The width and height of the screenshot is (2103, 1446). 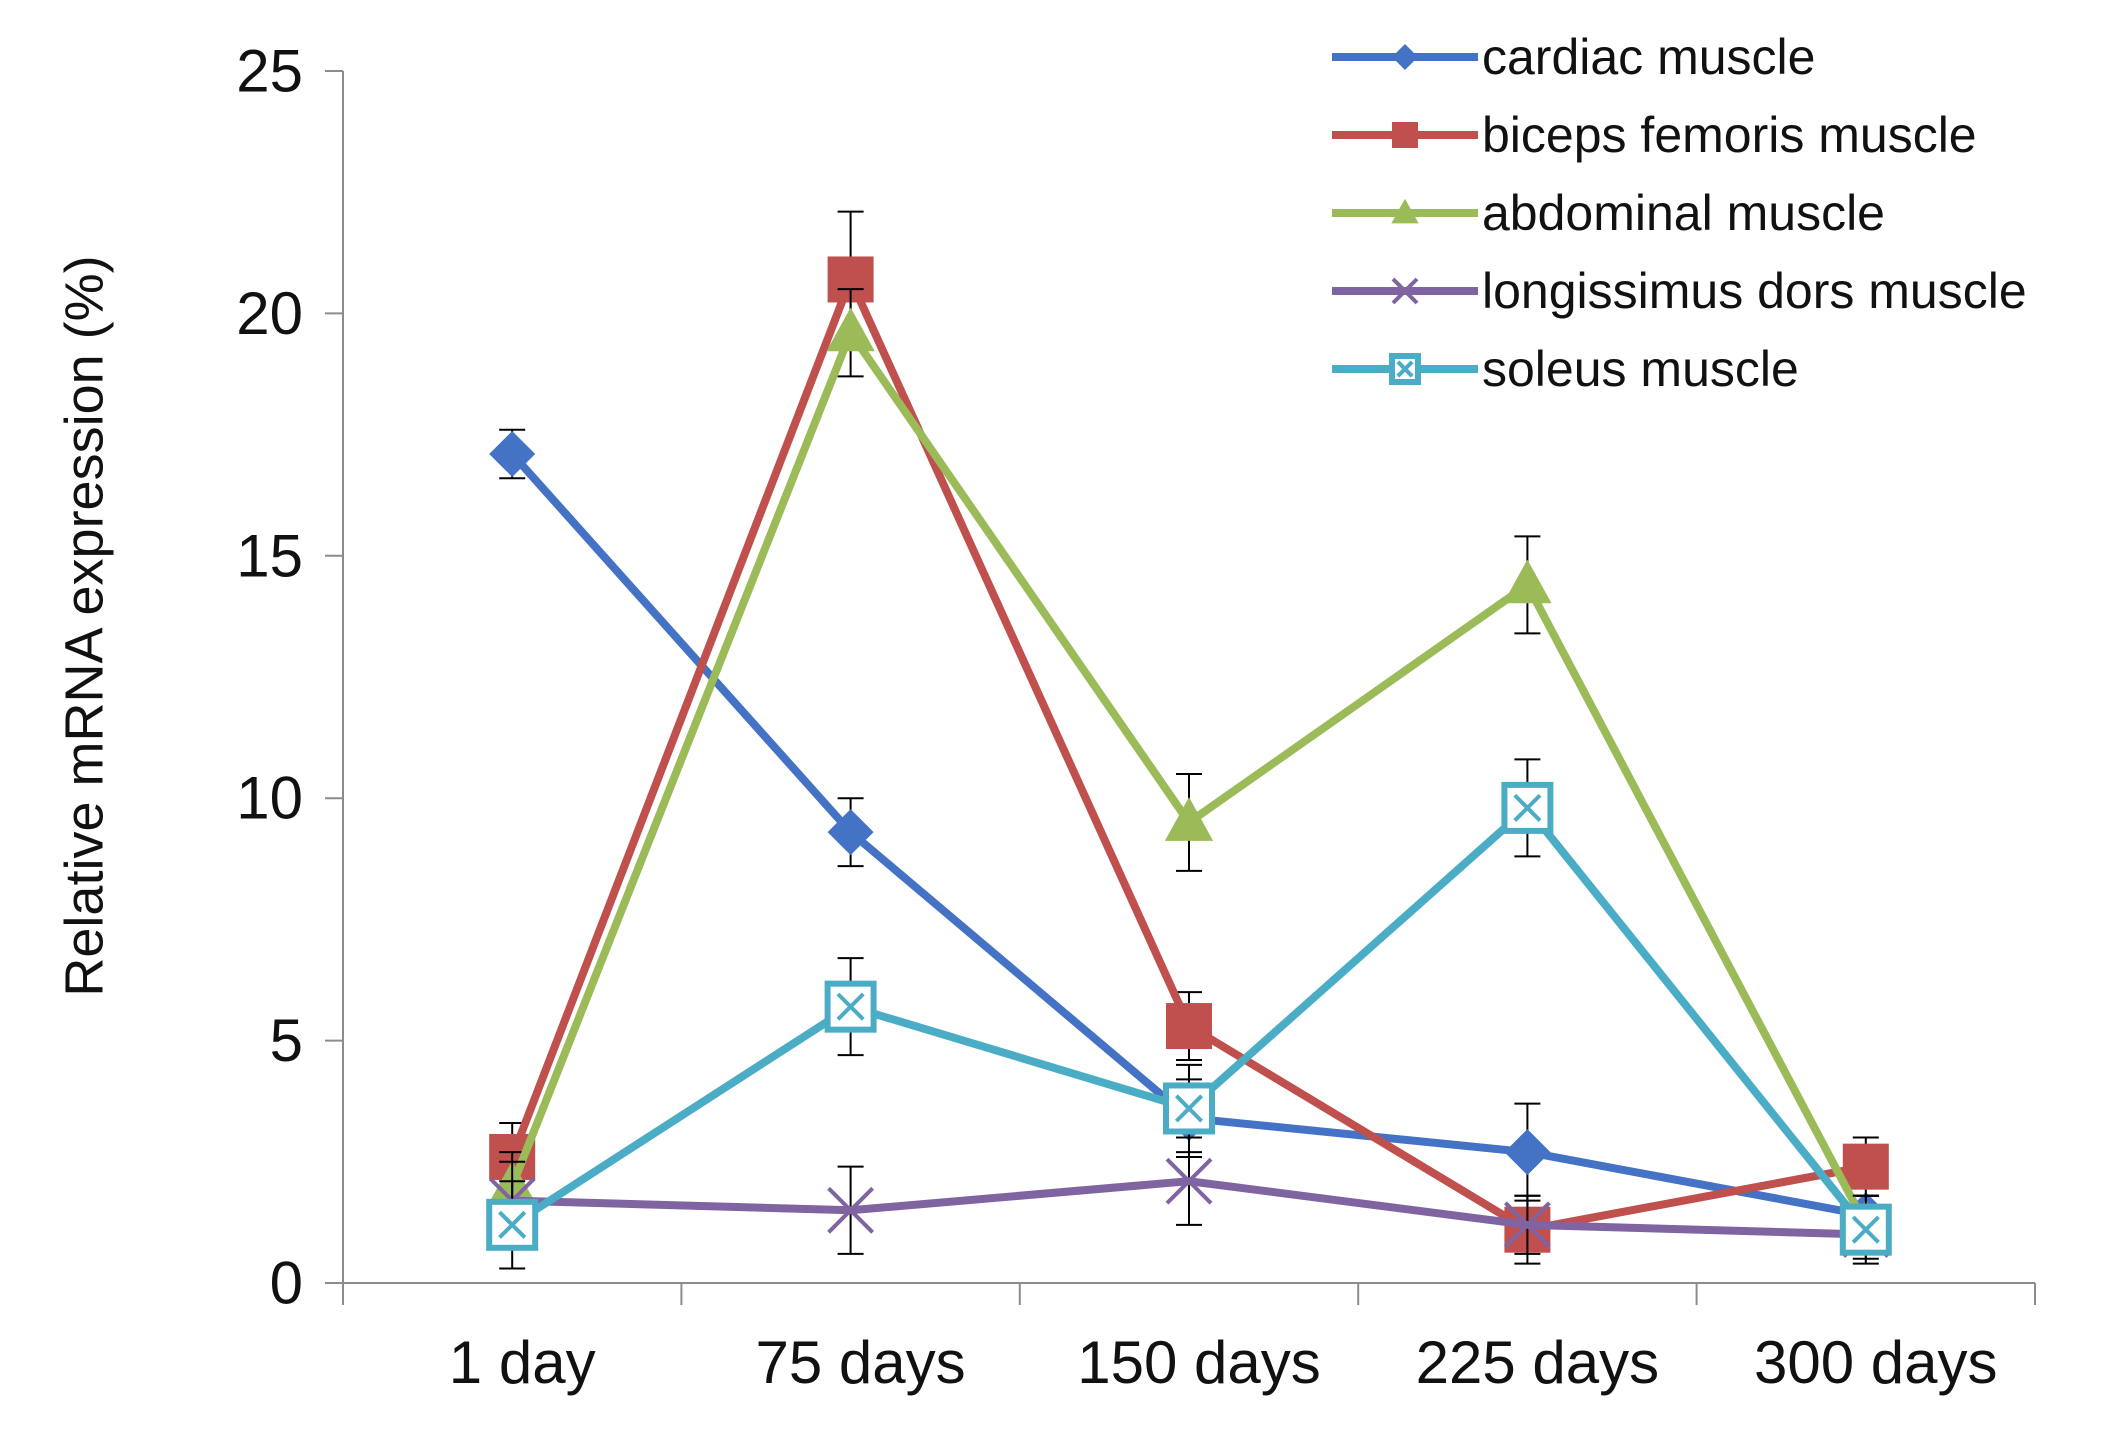 I want to click on legend-item: soleus muscle, so click(x=1565, y=369).